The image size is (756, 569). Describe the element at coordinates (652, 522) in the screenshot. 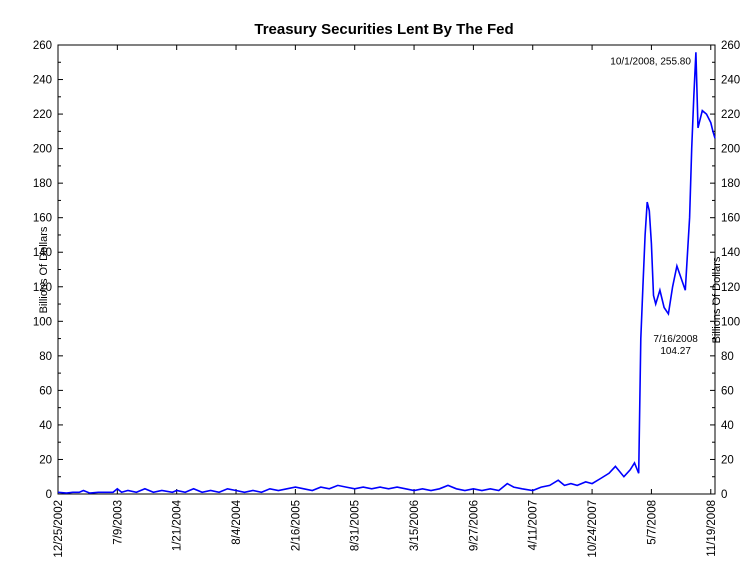

I see `x-tick-label: 5/7/2008` at that location.